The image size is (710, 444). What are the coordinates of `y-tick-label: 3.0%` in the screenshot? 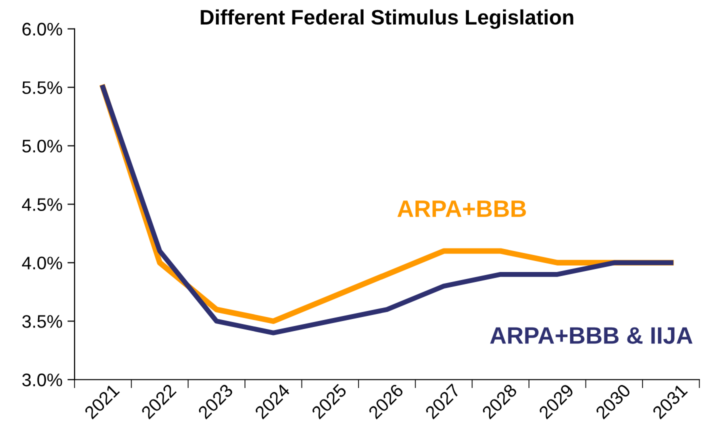 It's located at (42, 380).